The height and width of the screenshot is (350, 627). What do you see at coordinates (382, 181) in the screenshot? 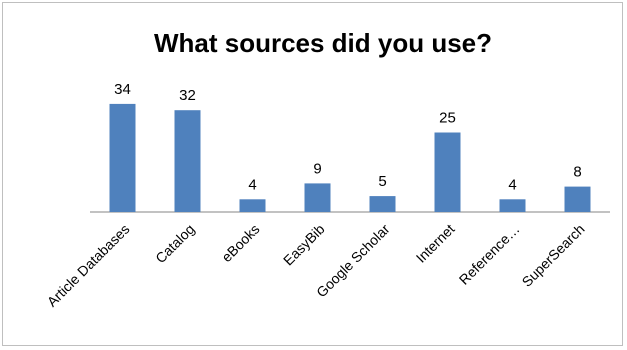
I see `data-label-google-scholar: 5` at bounding box center [382, 181].